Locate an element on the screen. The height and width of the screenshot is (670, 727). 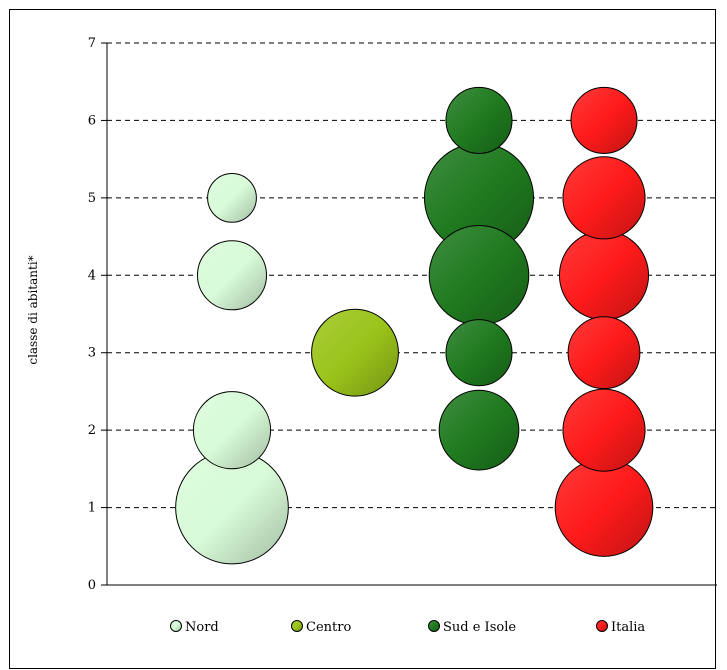
legend-label: Centro is located at coordinates (328, 627).